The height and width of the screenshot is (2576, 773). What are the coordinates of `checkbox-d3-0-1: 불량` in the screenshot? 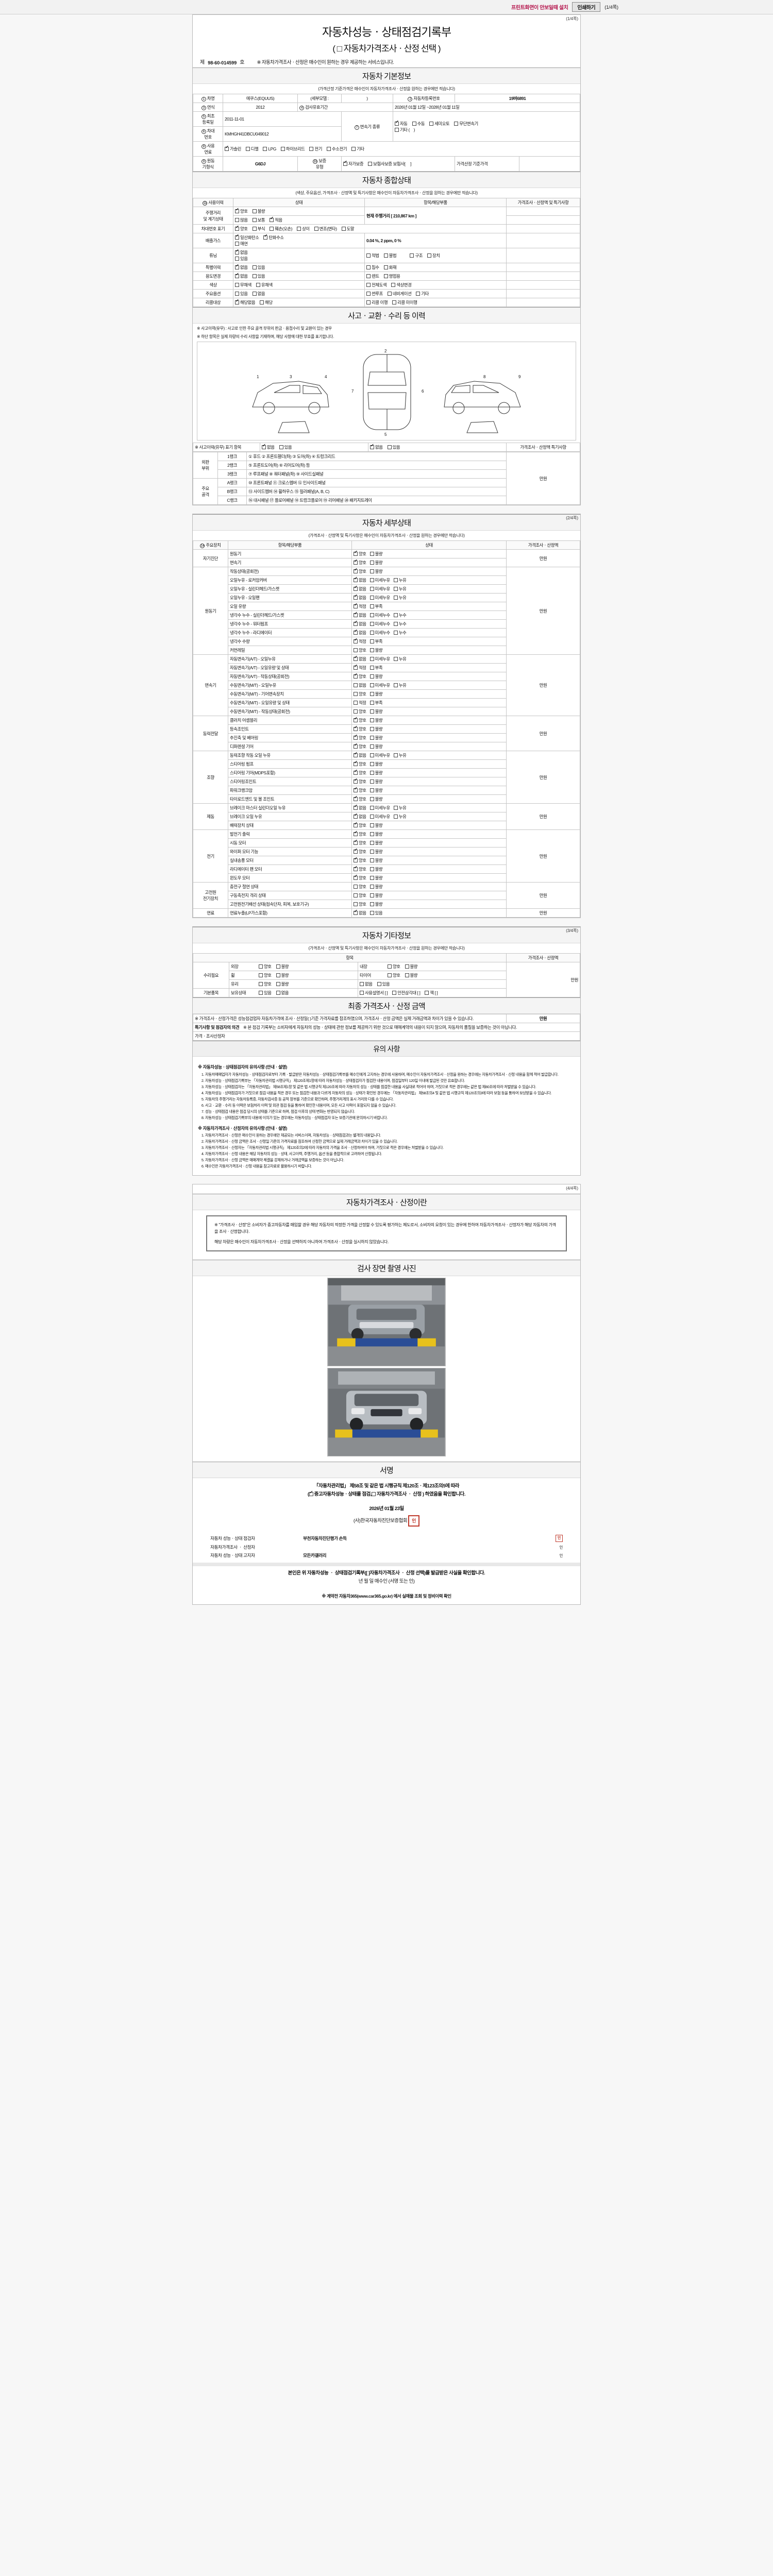 It's located at (376, 720).